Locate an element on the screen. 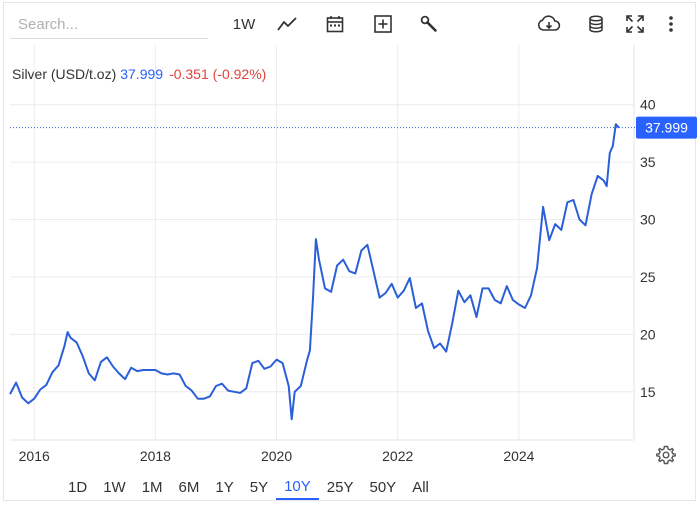 The width and height of the screenshot is (700, 505). y-tick-label: 30 is located at coordinates (648, 220).